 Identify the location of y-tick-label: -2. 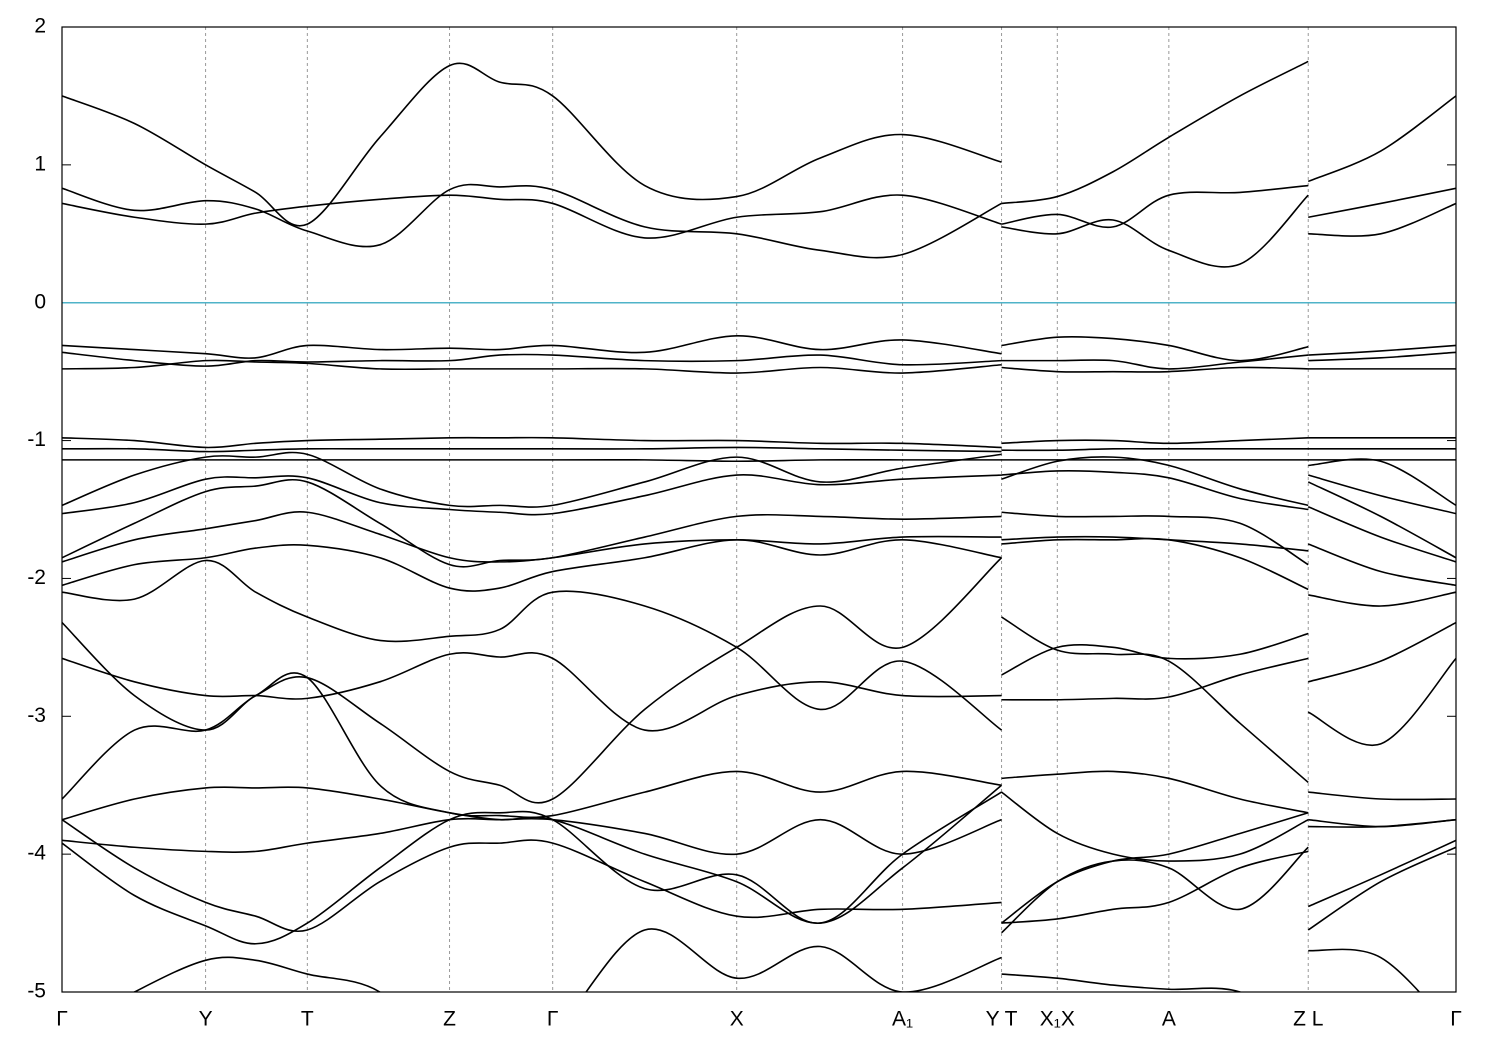
(36, 577).